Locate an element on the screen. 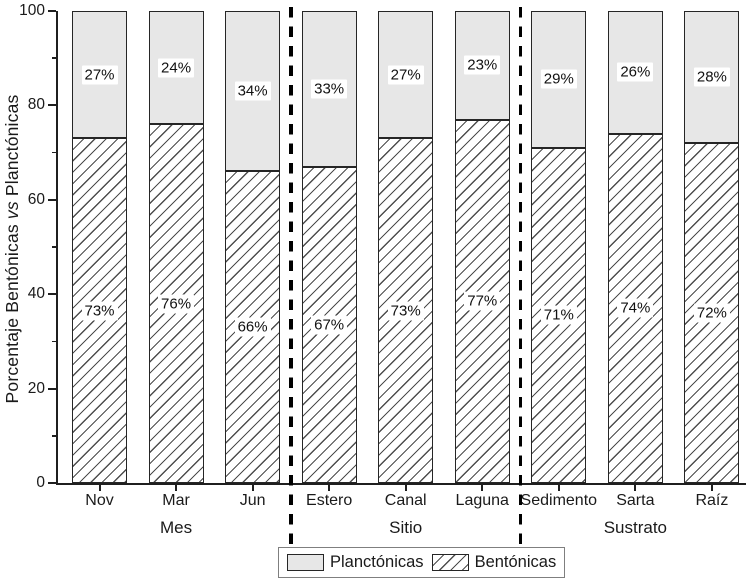 The height and width of the screenshot is (580, 752). value-label: 26% is located at coordinates (635, 72).